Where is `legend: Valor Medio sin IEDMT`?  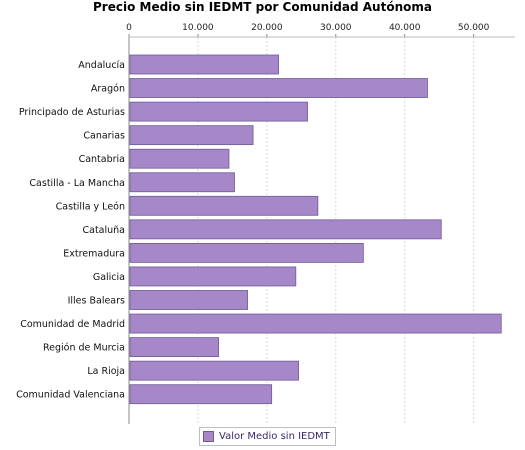 legend: Valor Medio sin IEDMT is located at coordinates (267, 436).